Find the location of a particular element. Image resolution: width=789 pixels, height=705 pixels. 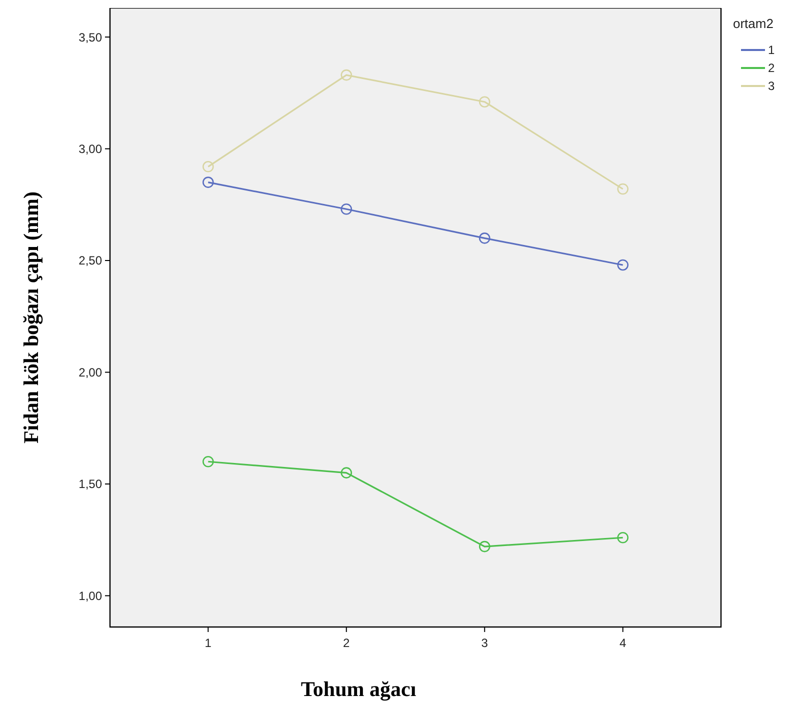

x-tick-label: 1 is located at coordinates (208, 643).